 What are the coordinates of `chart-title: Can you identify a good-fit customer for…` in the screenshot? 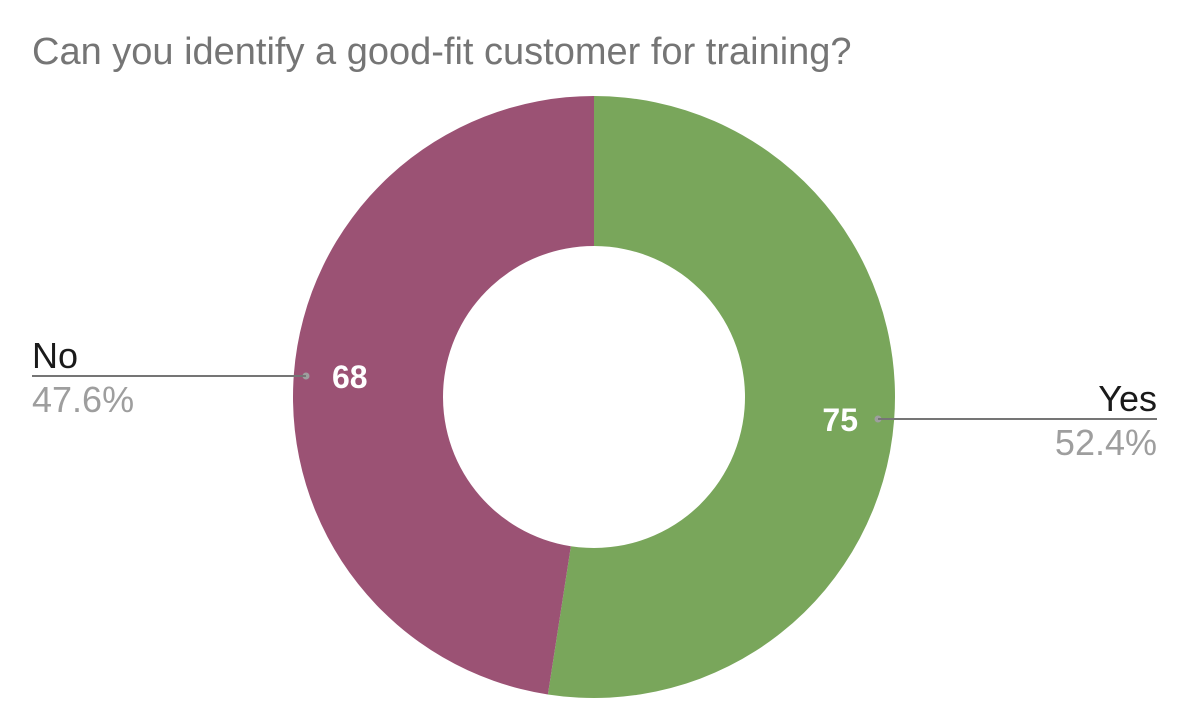 It's located at (442, 52).